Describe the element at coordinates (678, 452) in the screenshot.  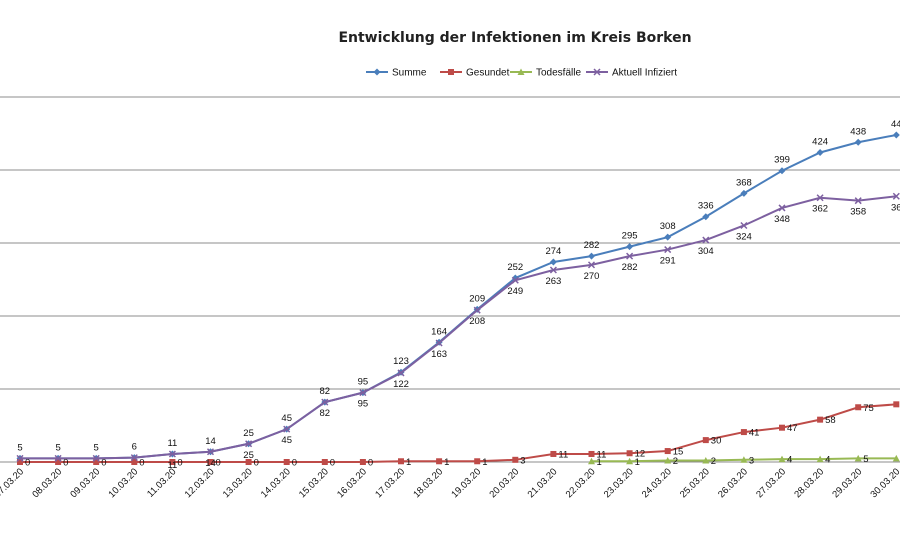
I see `data-label-gesundet: 15` at that location.